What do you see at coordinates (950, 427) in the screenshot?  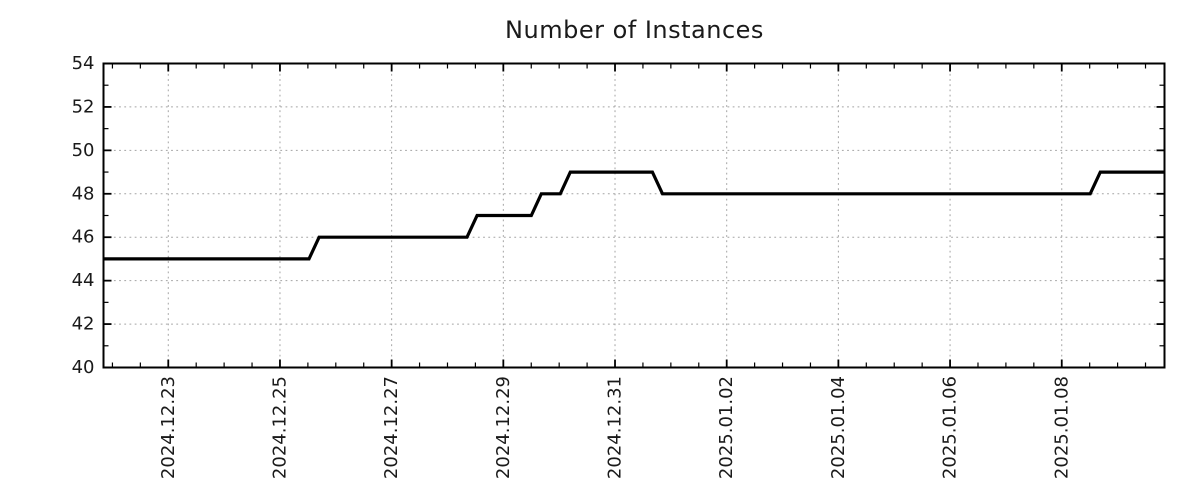 I see `x-tick-label: 2025.01.06` at bounding box center [950, 427].